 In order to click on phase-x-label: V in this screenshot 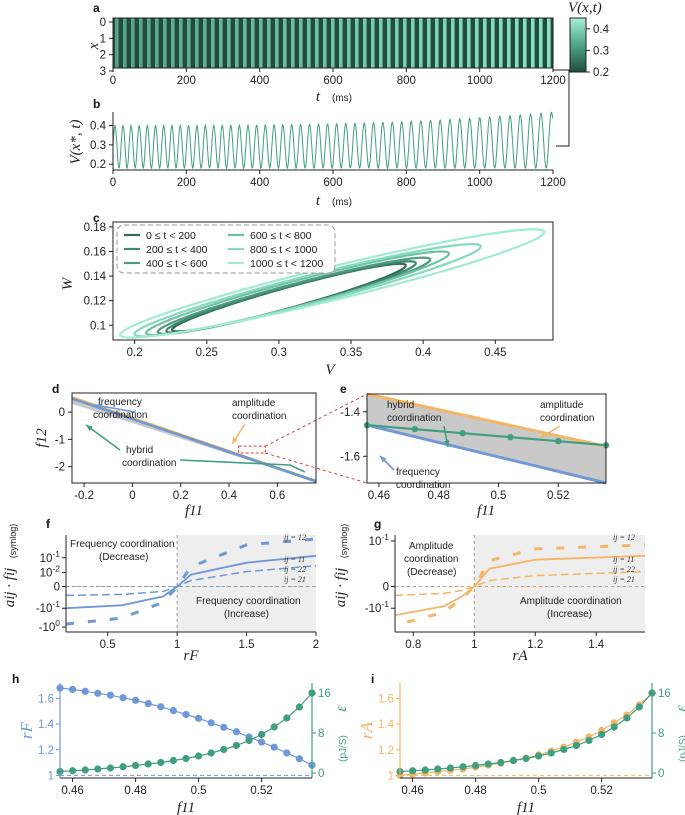, I will do `click(330, 370)`.